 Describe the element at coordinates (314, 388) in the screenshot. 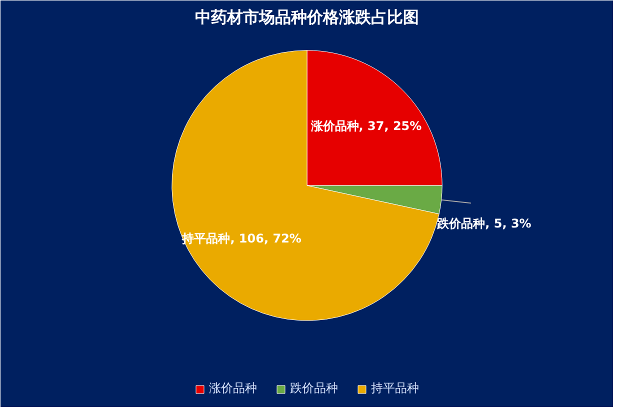

I see `legend-label: 跌价品种` at that location.